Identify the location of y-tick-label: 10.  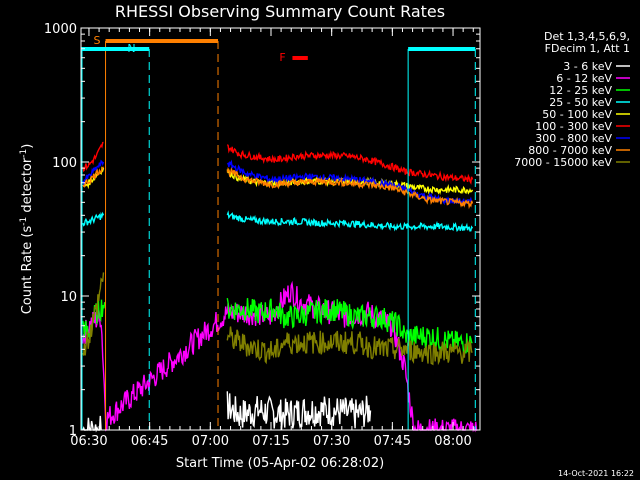
(68, 297).